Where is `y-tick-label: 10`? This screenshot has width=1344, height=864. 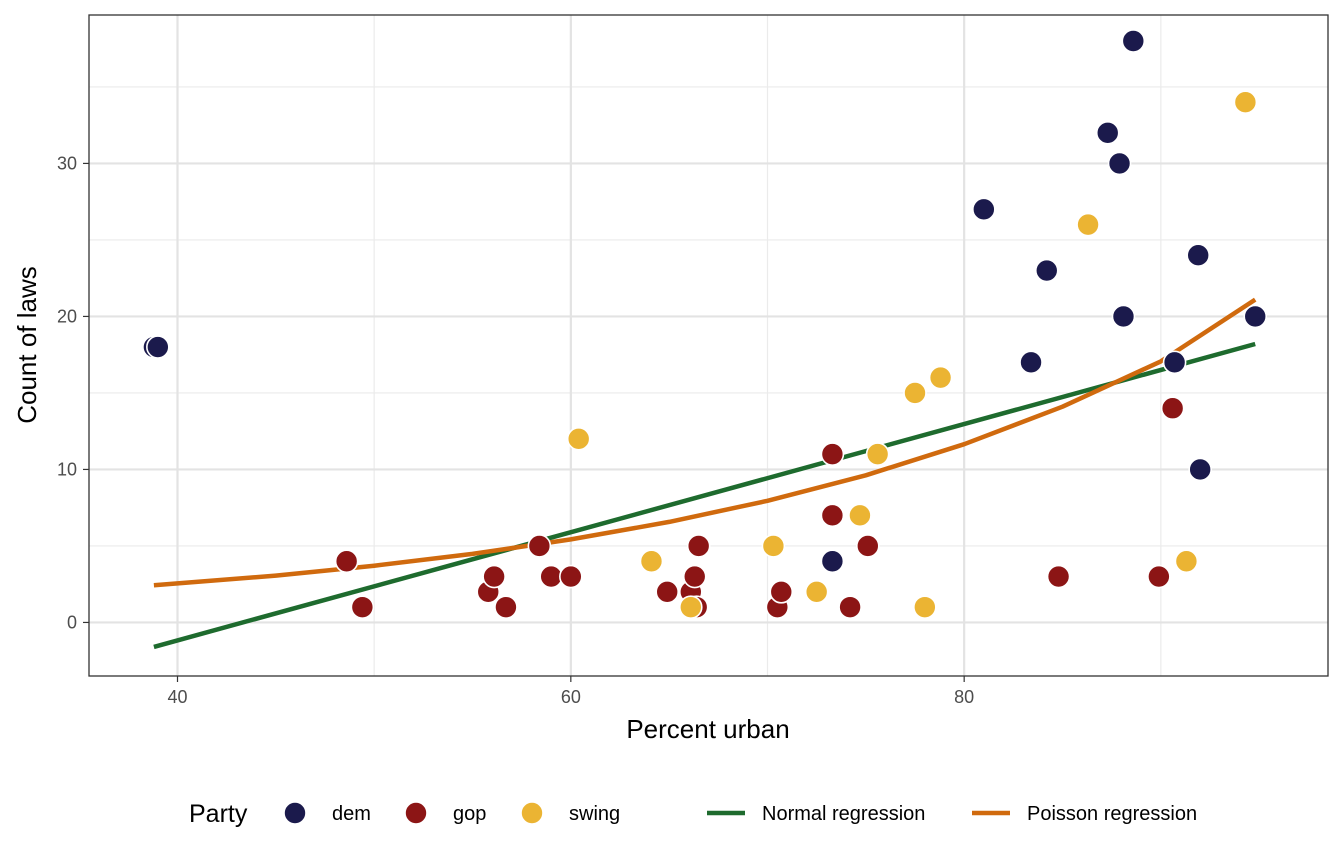
y-tick-label: 10 is located at coordinates (67, 469).